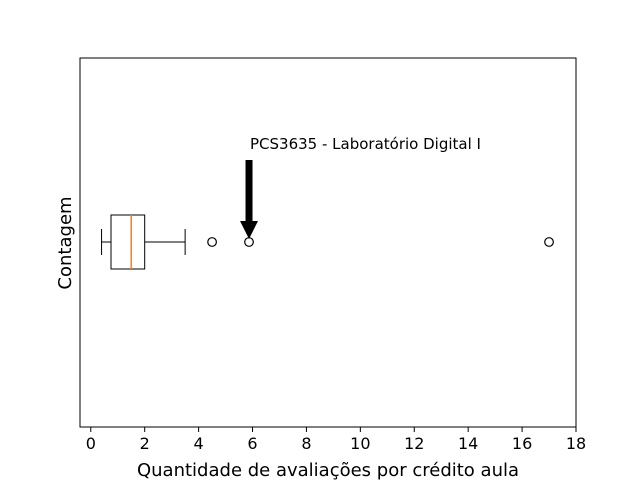 The image size is (640, 480). Describe the element at coordinates (306, 443) in the screenshot. I see `x-tick-label: 8` at that location.